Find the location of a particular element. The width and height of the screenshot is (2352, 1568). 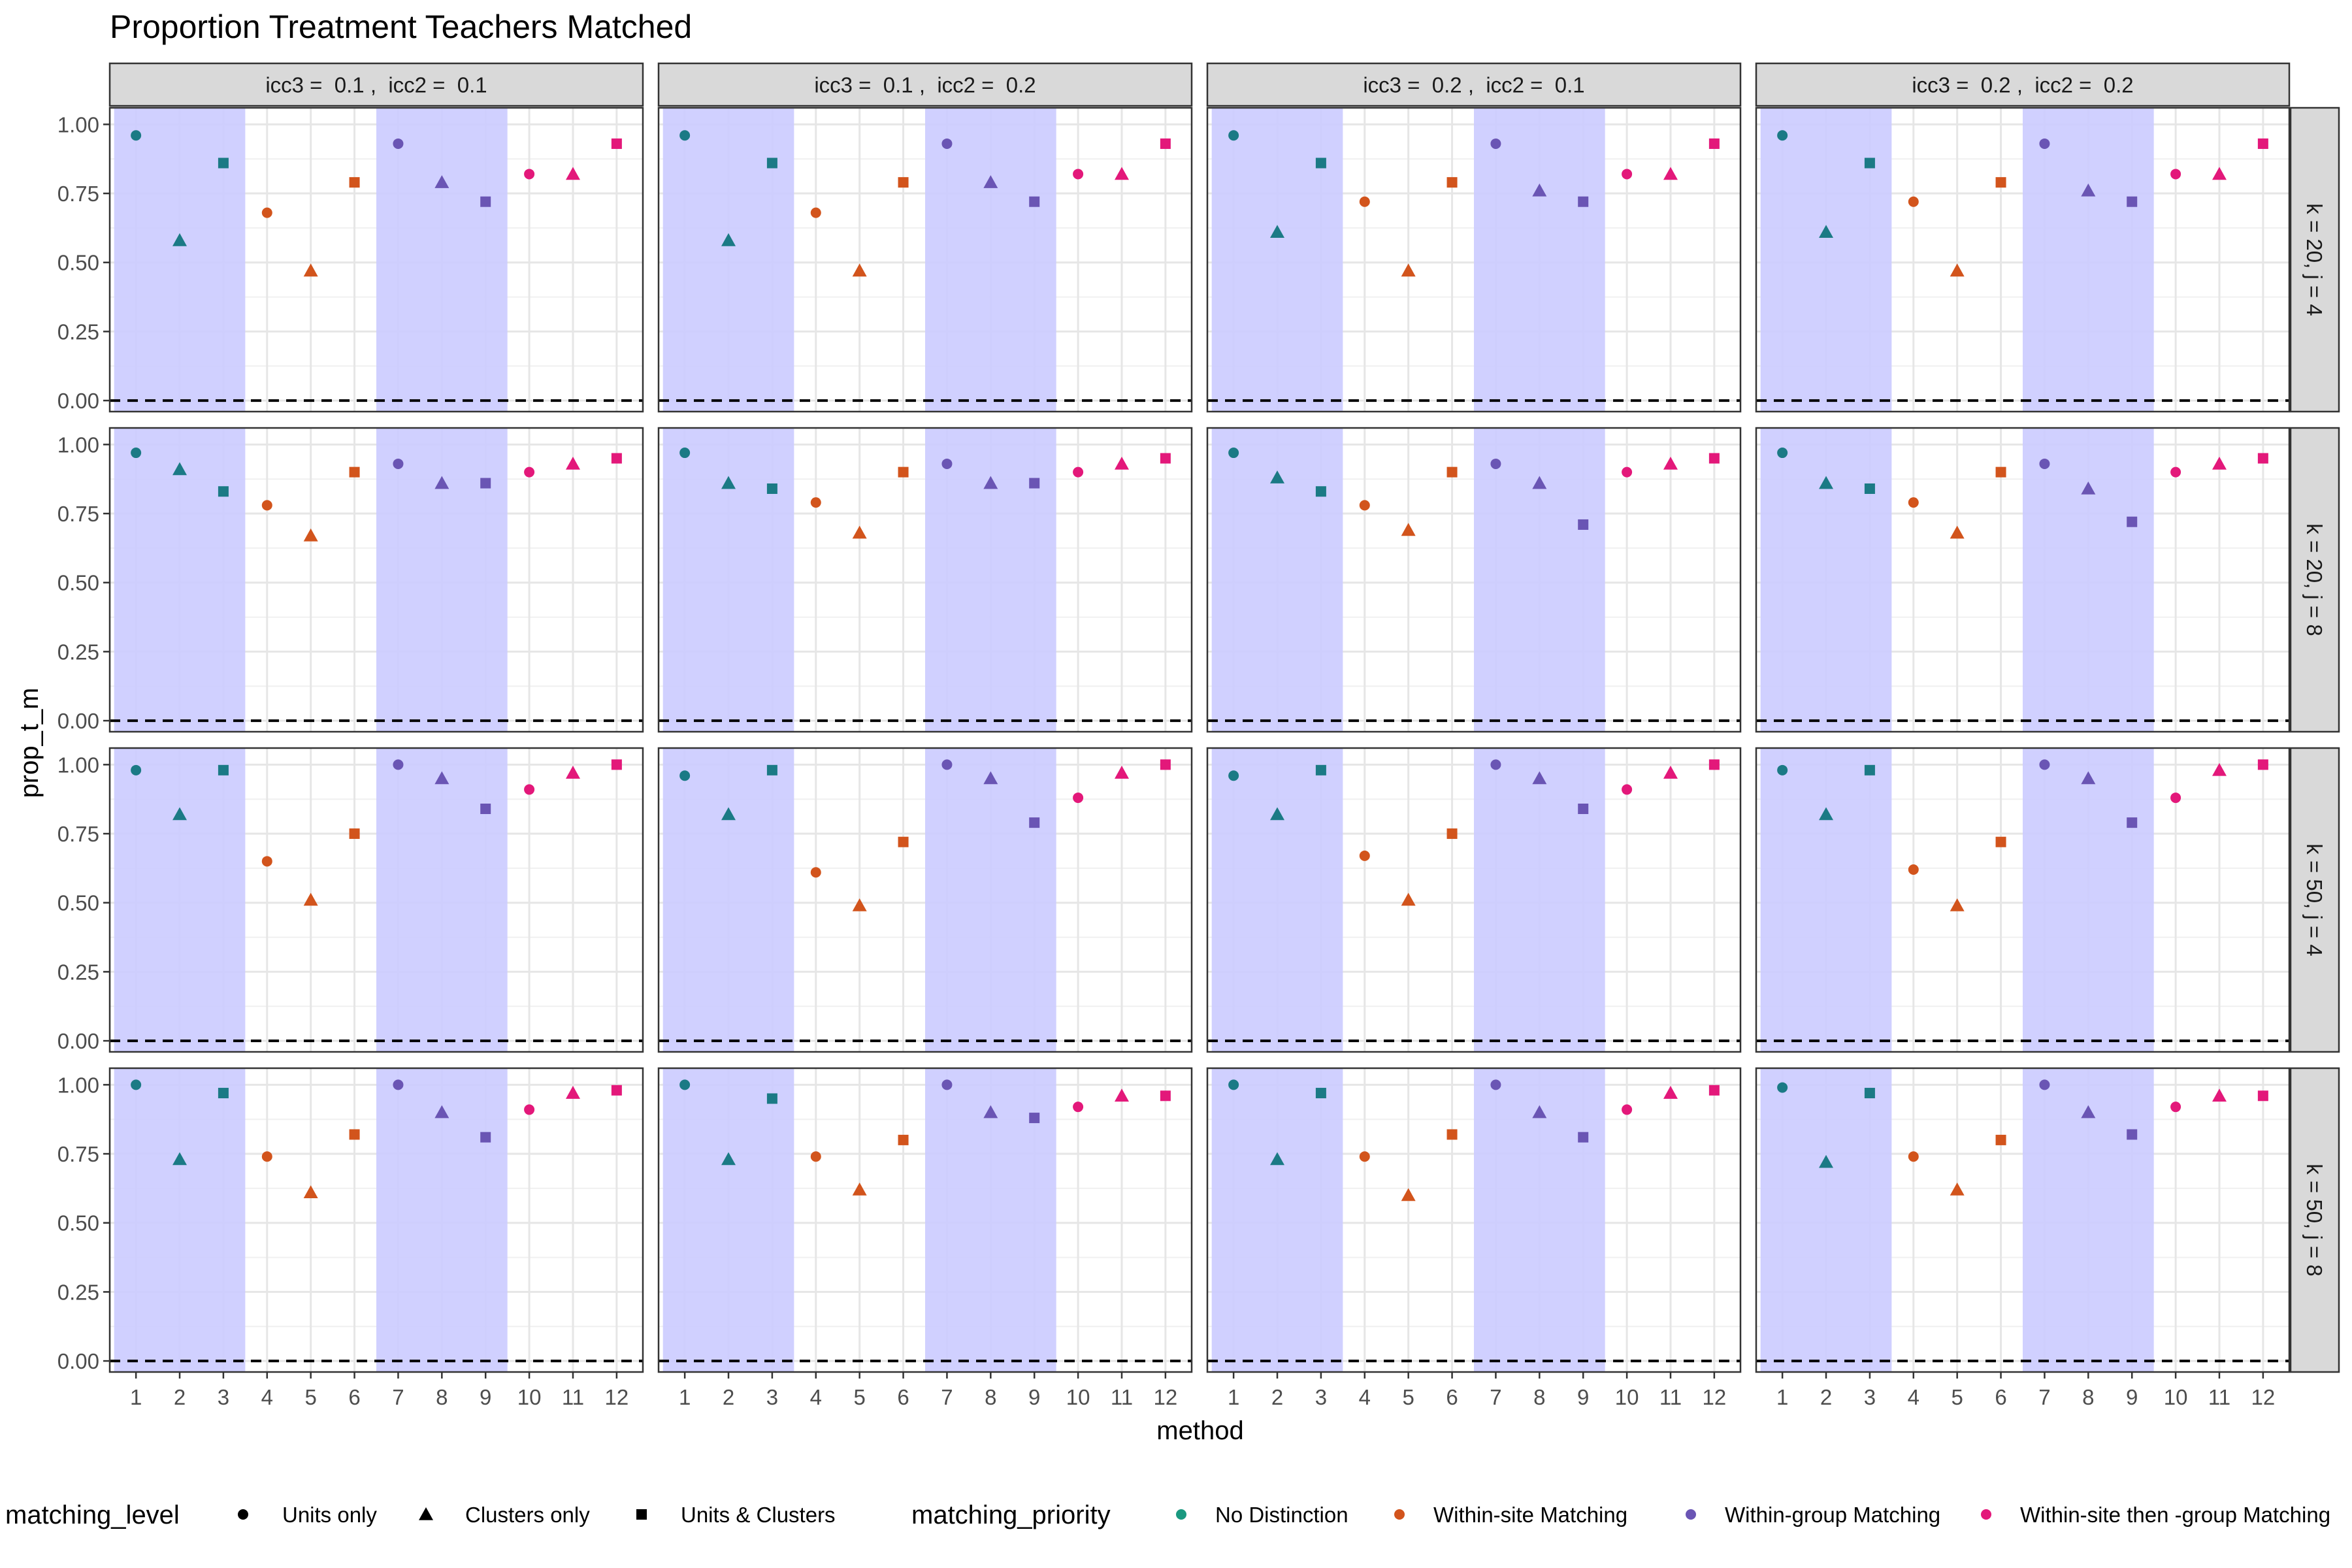

facet-strip-label: k = 20, j = 8 is located at coordinates (2314, 579).